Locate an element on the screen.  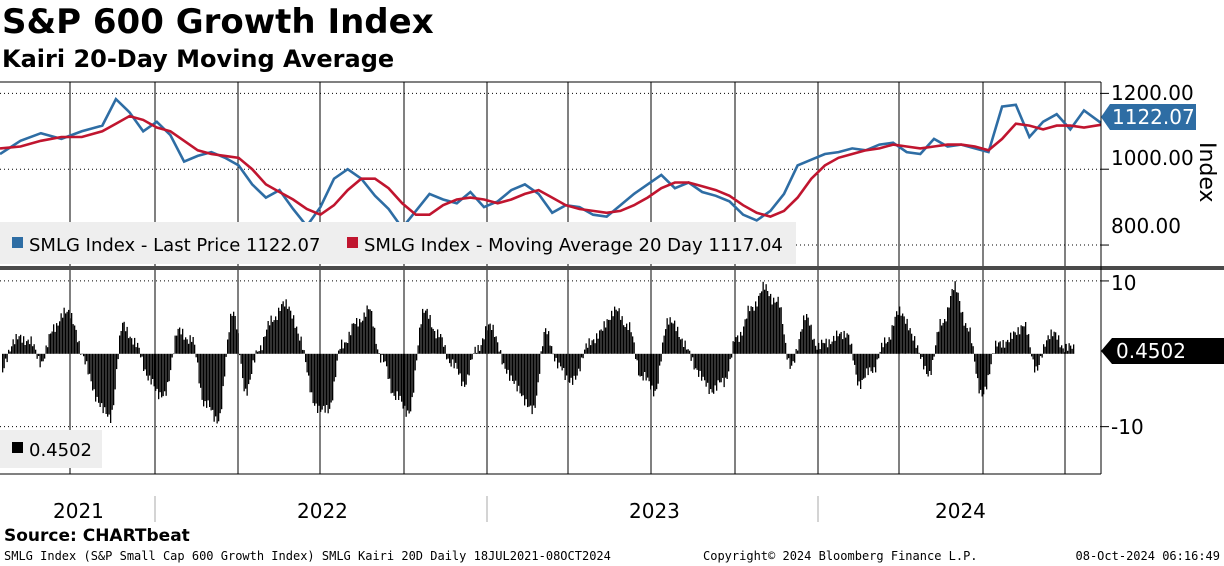
upper-legend-box is located at coordinates (398, 243).